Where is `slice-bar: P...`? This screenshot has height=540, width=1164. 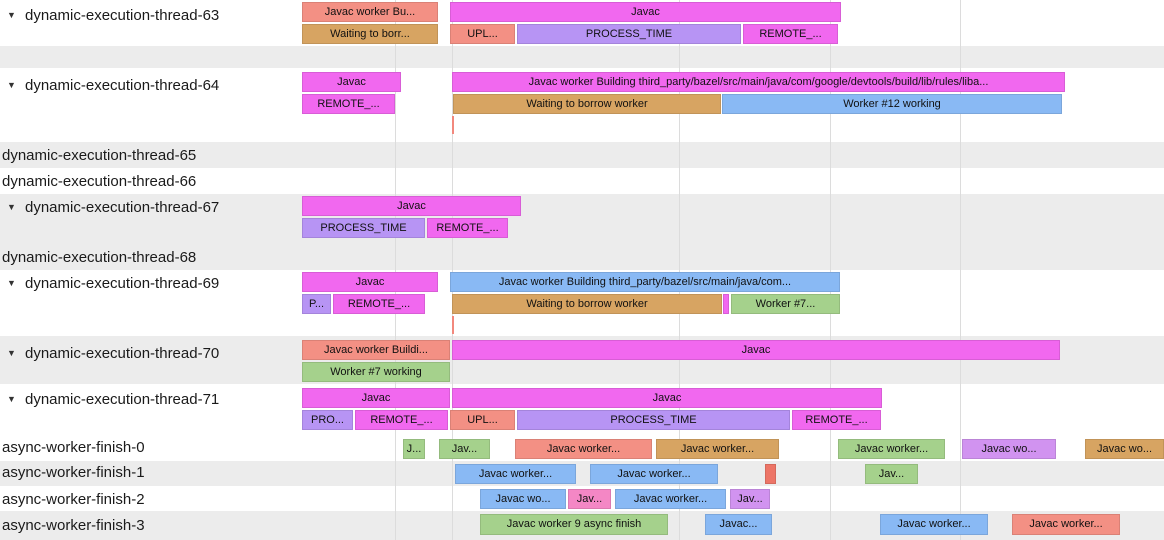
slice-bar: P... is located at coordinates (316, 304).